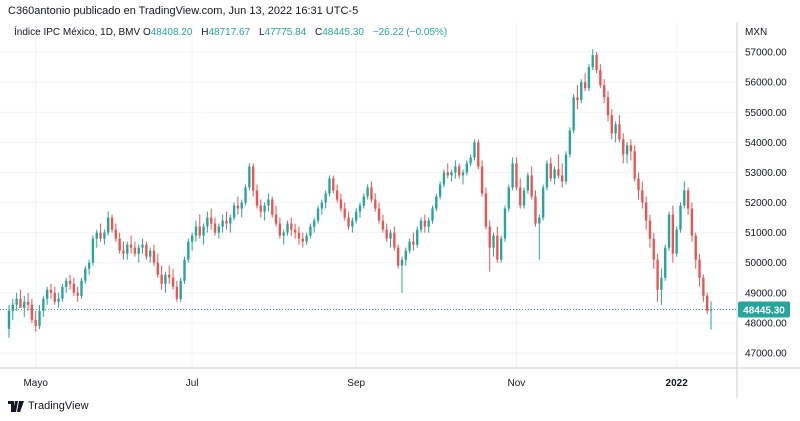  Describe the element at coordinates (677, 383) in the screenshot. I see `time-tick-label: 2022` at that location.